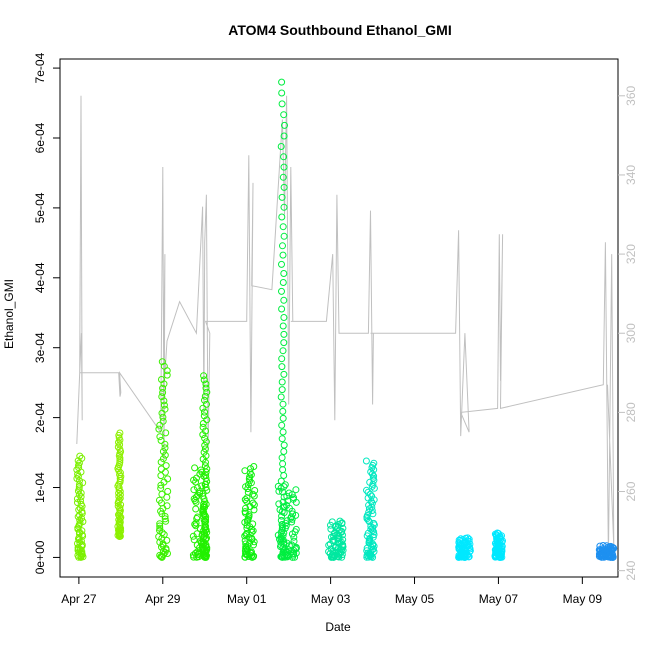 This screenshot has width=650, height=655. What do you see at coordinates (247, 599) in the screenshot?
I see `x-tick-label: May 01` at bounding box center [247, 599].